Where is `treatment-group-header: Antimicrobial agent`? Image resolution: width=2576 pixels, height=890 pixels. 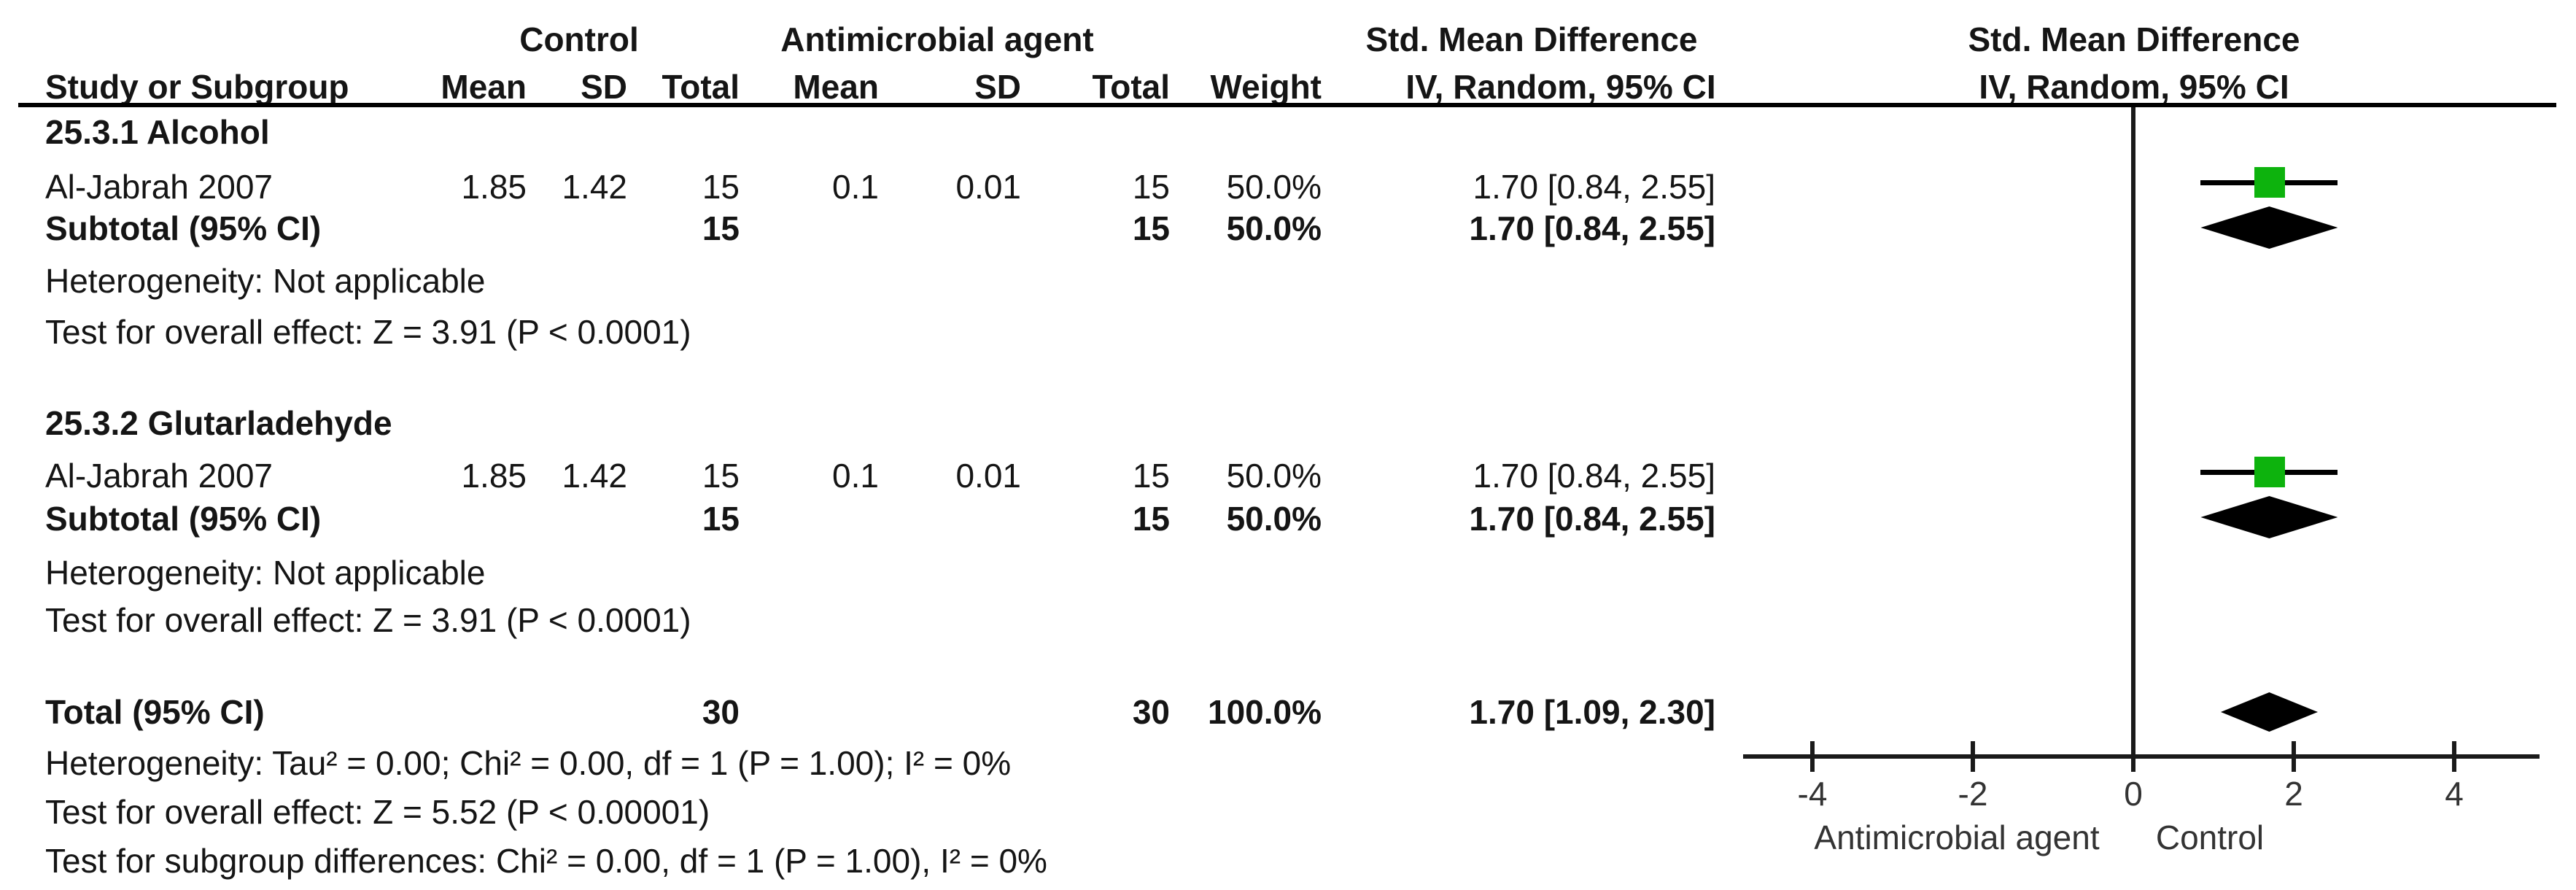 treatment-group-header: Antimicrobial agent is located at coordinates (937, 39).